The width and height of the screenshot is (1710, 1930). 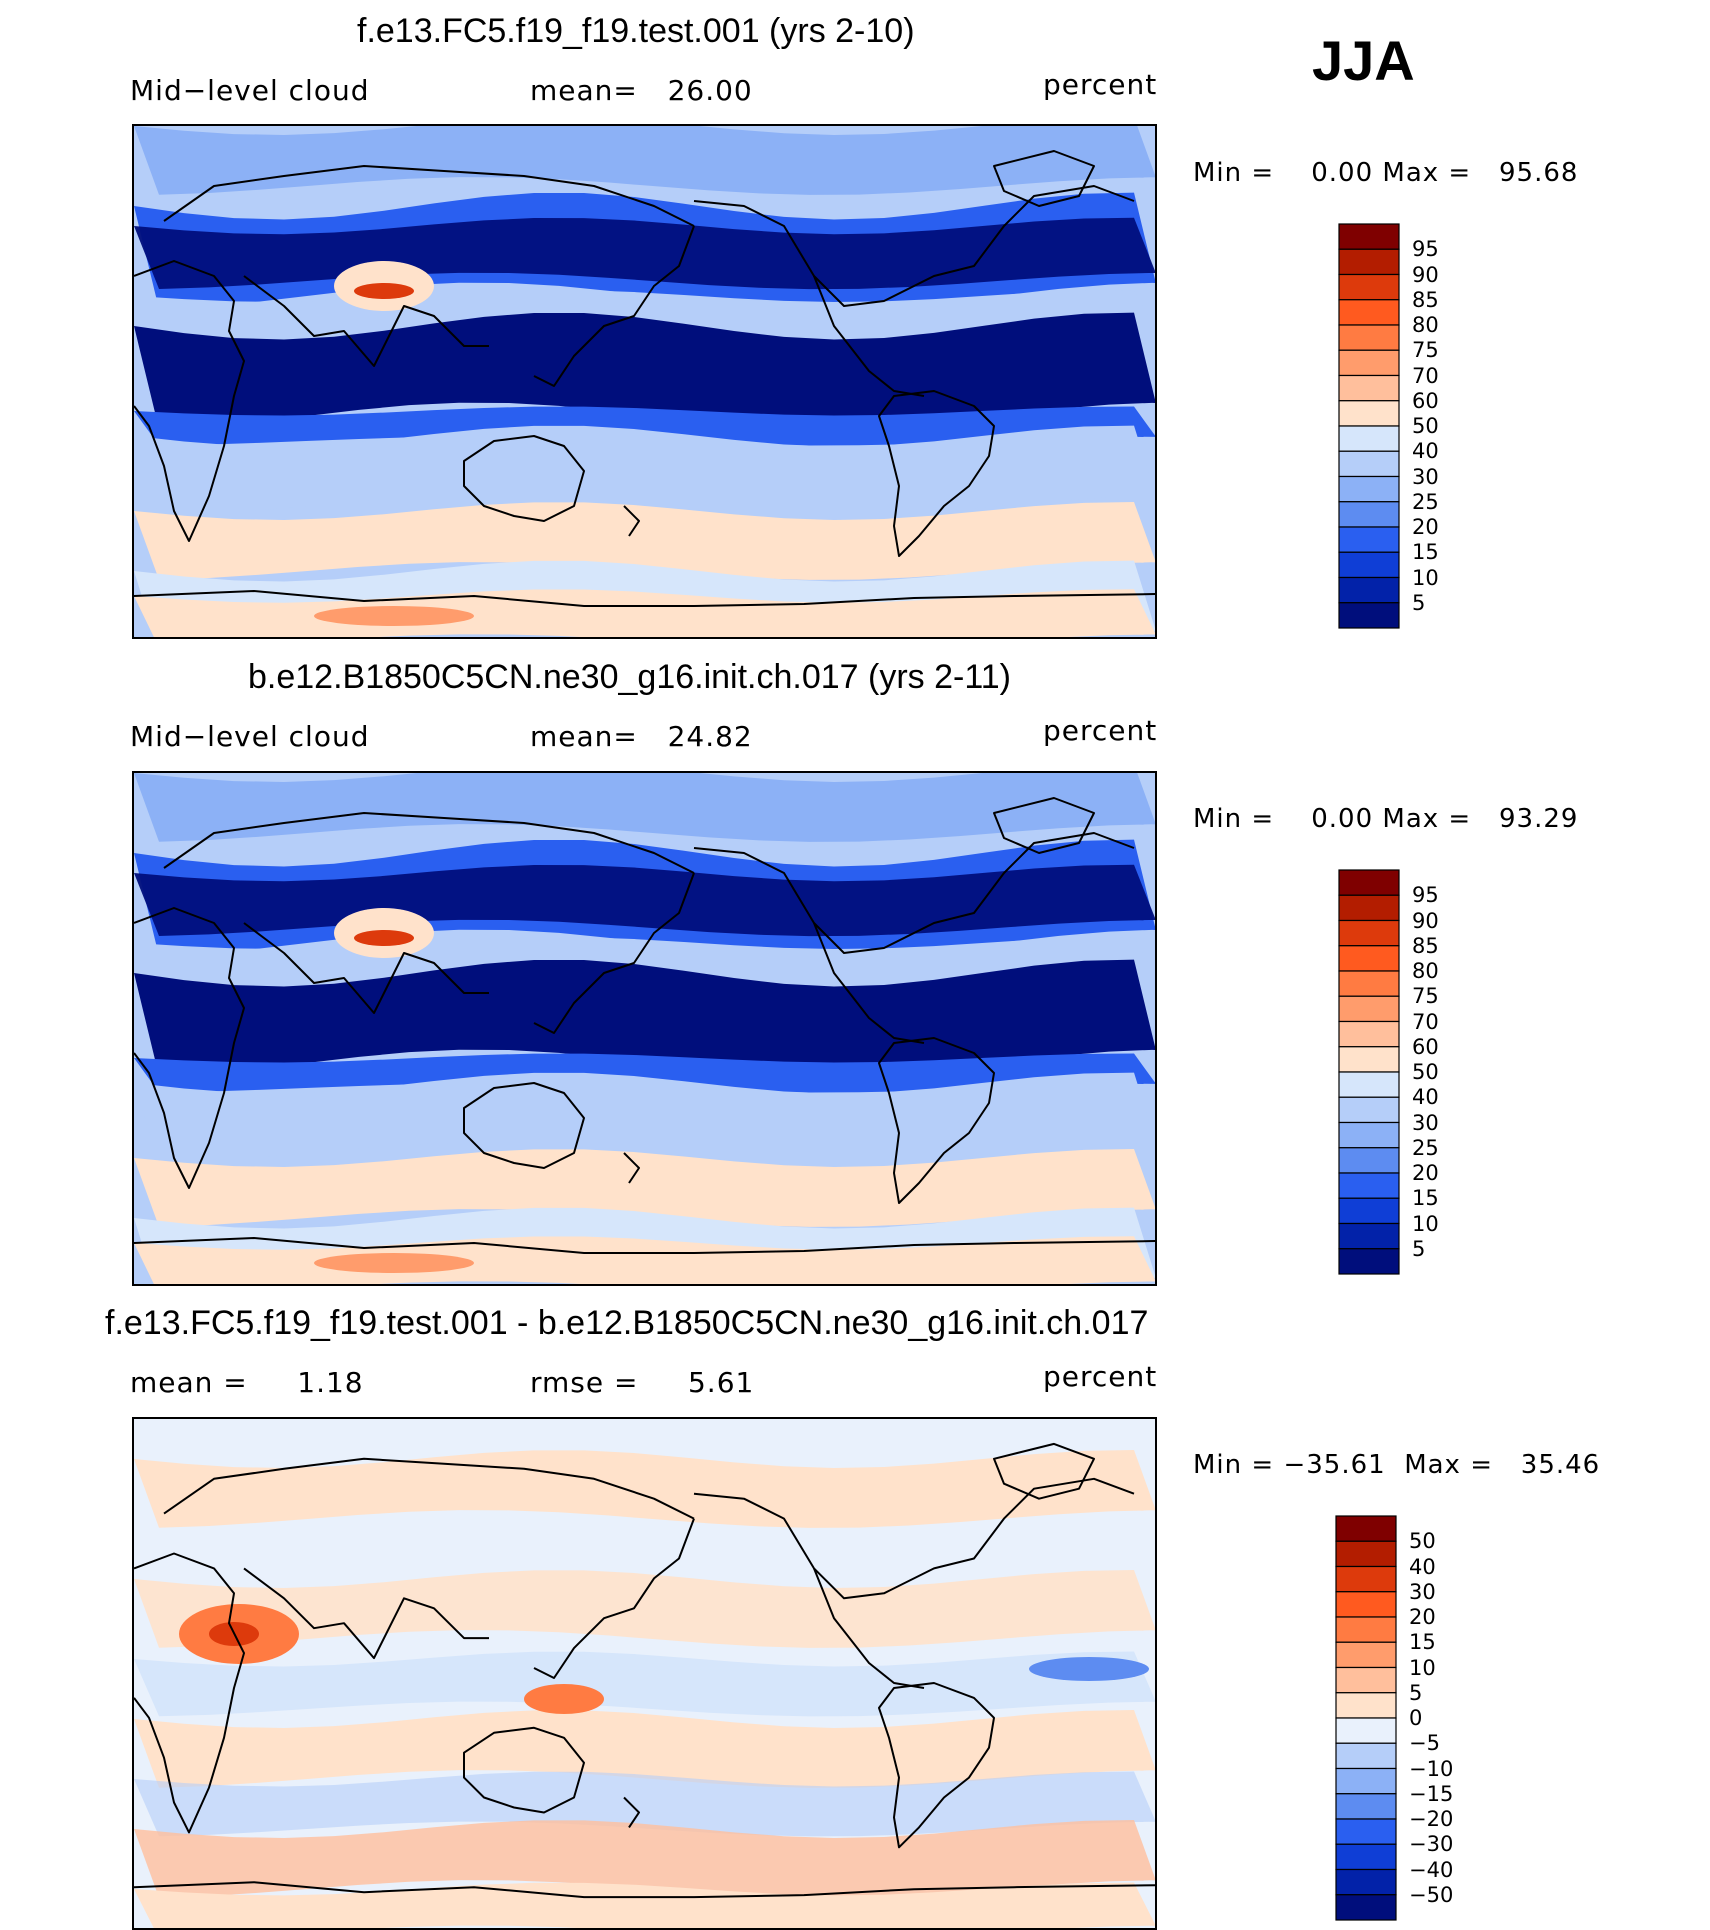 I want to click on colorbar-tick-label: 75, so click(x=1425, y=996).